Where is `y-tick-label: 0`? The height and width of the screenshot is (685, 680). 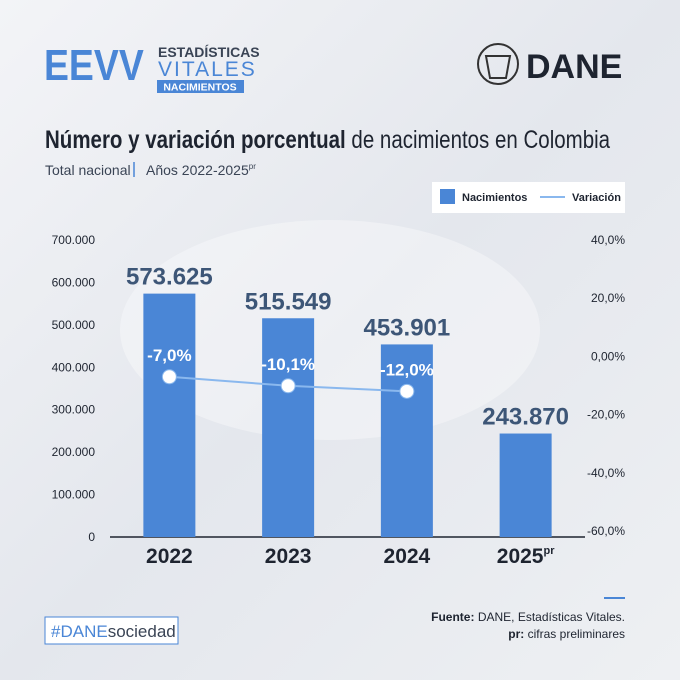
y-tick-label: 0 is located at coordinates (91, 537).